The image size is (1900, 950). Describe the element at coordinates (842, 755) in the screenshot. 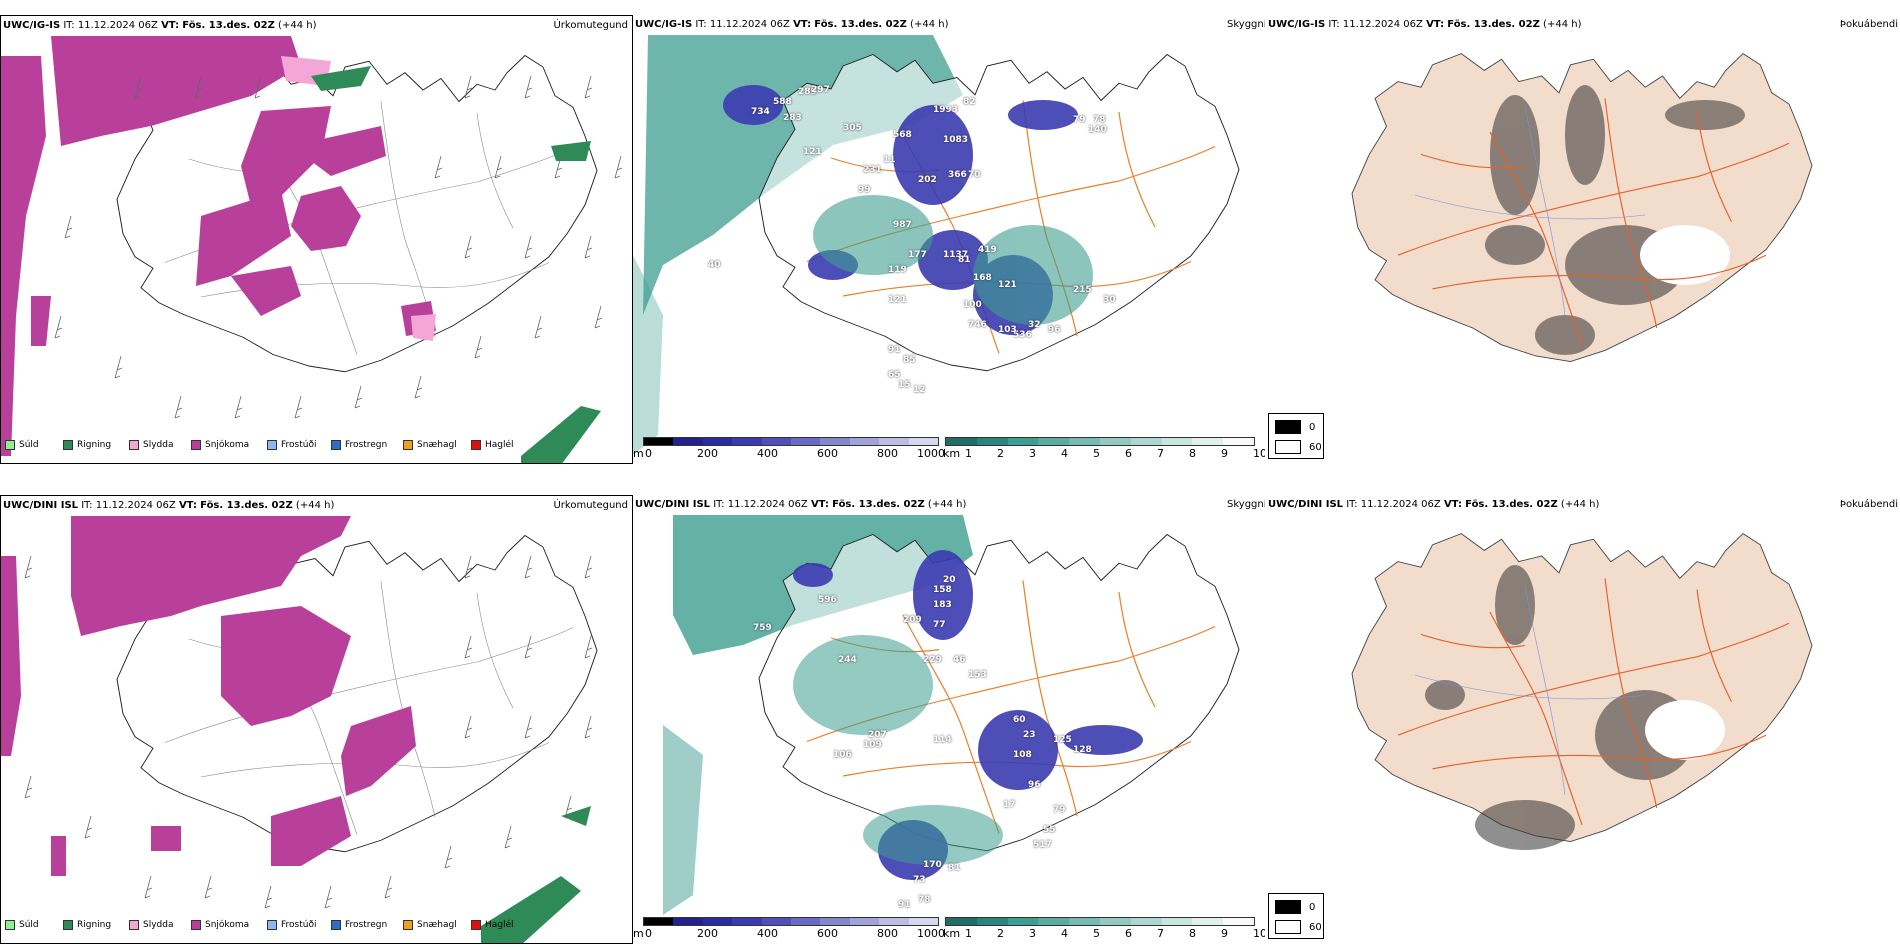

I see `cloud-height-label: 106` at that location.